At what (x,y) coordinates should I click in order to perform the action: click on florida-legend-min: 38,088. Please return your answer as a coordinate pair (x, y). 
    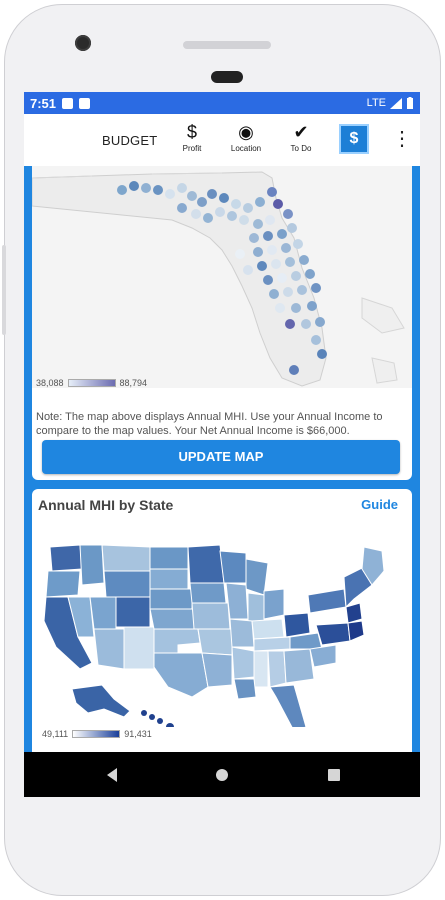
    Looking at the image, I should click on (50, 383).